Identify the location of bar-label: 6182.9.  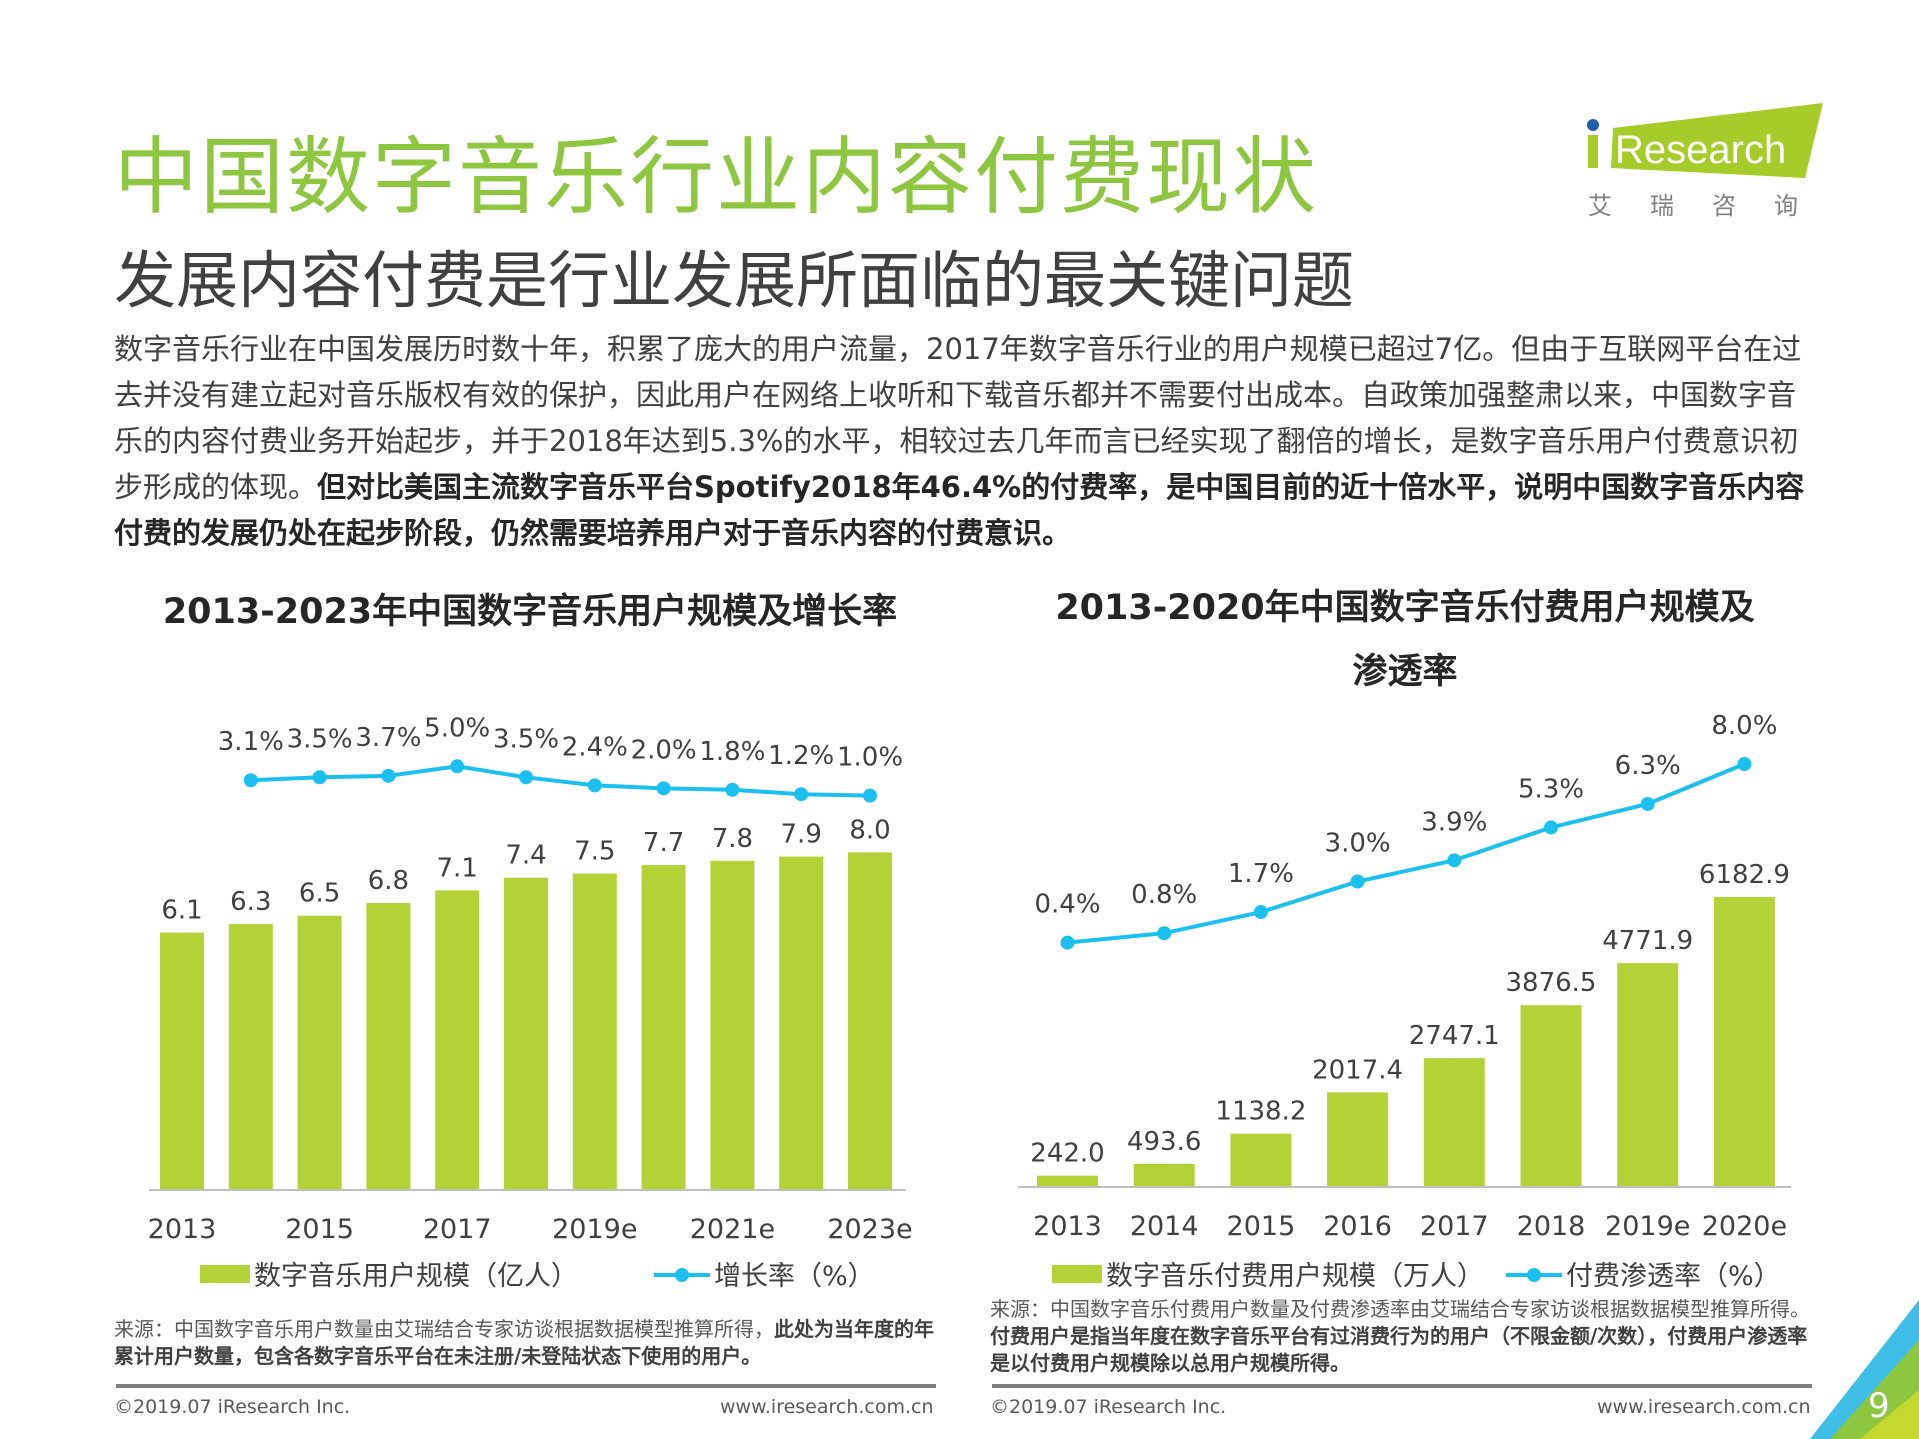
(1744, 875).